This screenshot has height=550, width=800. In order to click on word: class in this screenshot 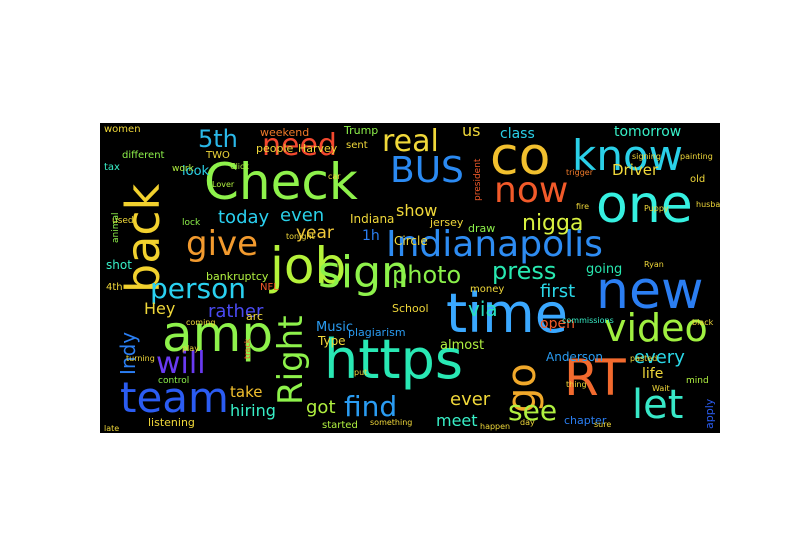, I will do `click(517, 134)`.